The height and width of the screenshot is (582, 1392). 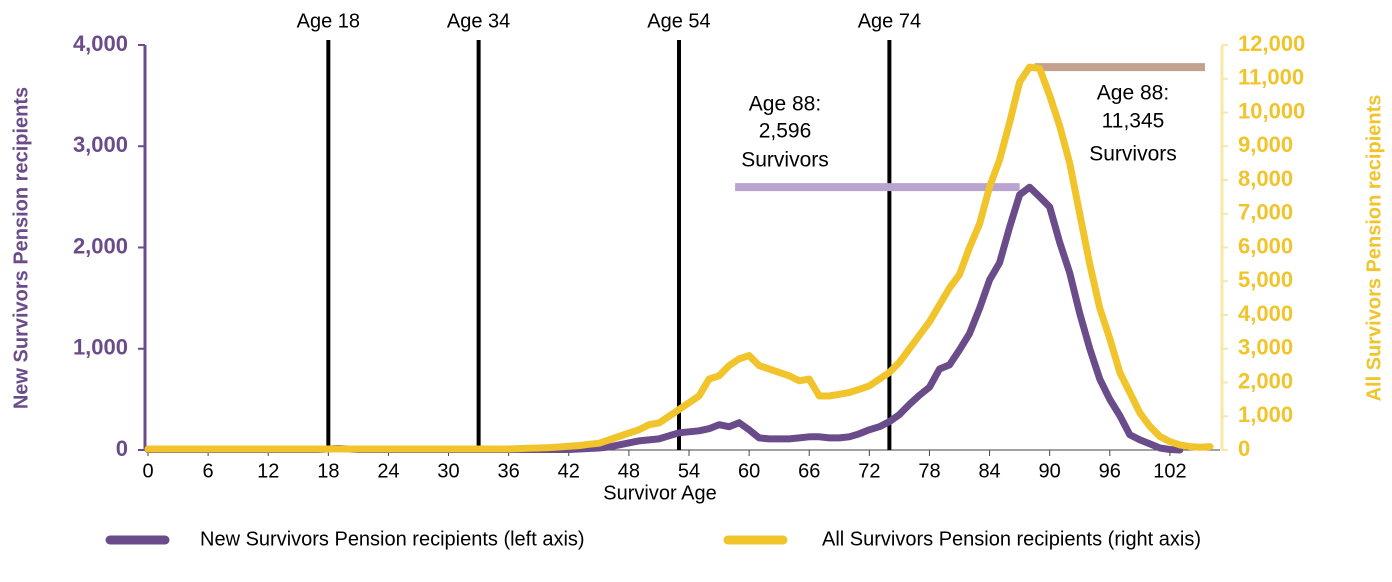 What do you see at coordinates (328, 21) in the screenshot?
I see `age-label: Age 18` at bounding box center [328, 21].